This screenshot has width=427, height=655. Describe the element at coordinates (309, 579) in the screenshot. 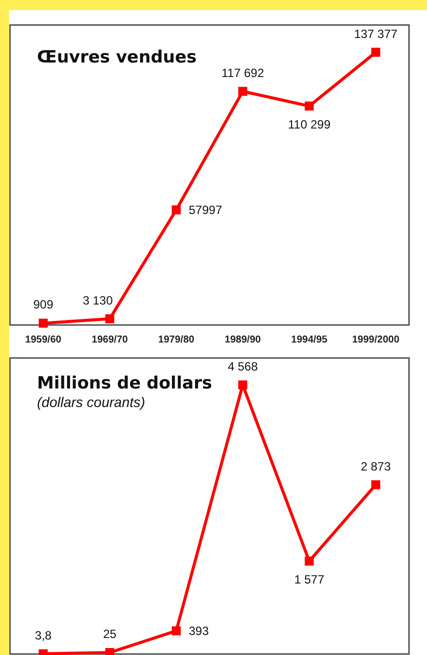

I see `data-label: 1 577` at that location.